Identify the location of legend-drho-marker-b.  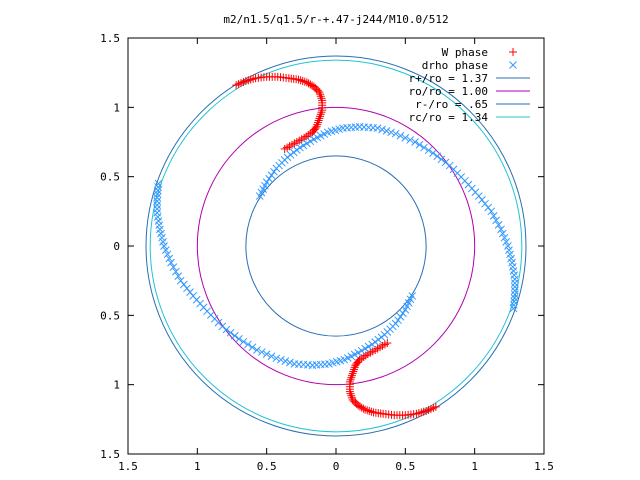
(513, 65).